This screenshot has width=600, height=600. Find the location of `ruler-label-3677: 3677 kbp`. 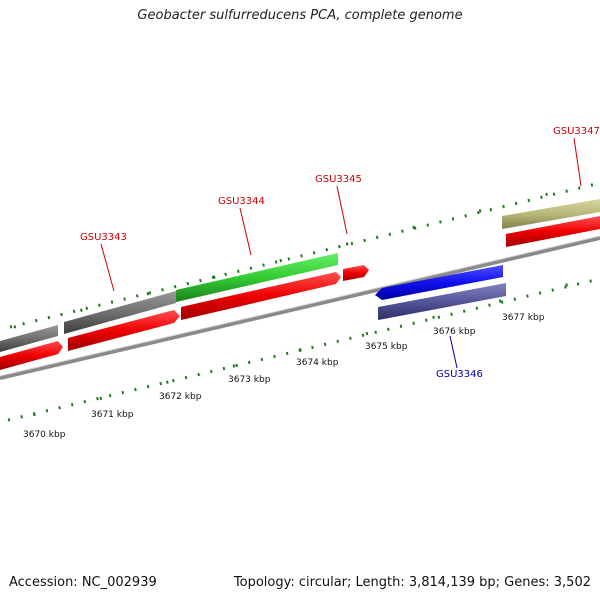

ruler-label-3677: 3677 kbp is located at coordinates (523, 318).